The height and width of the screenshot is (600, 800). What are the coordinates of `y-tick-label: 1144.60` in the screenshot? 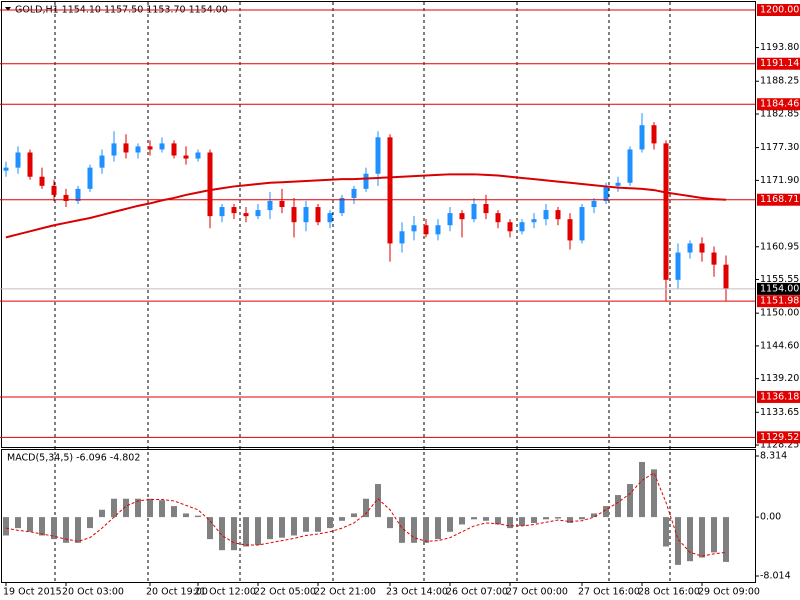 It's located at (779, 345).